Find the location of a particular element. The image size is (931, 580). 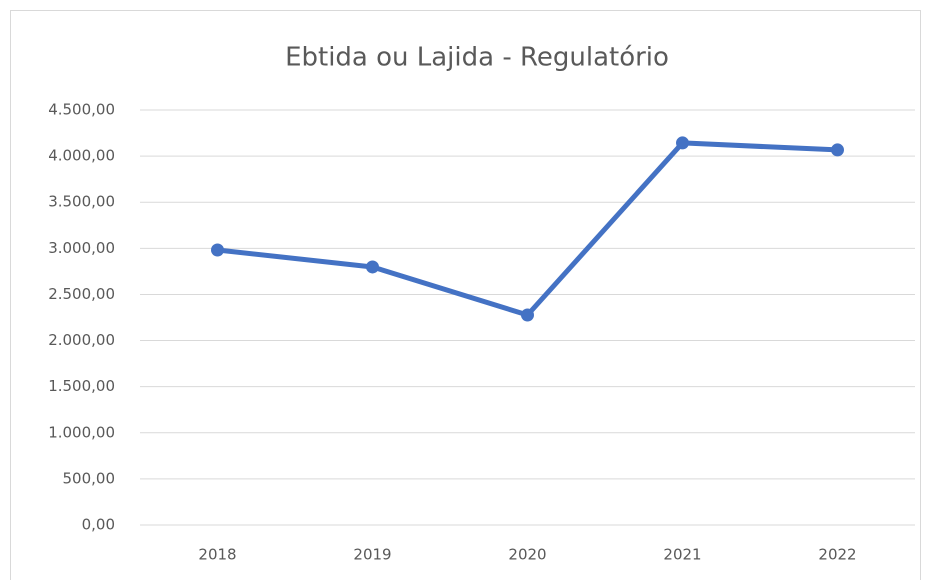

y-tick-label: 3.000,00 is located at coordinates (81, 248).